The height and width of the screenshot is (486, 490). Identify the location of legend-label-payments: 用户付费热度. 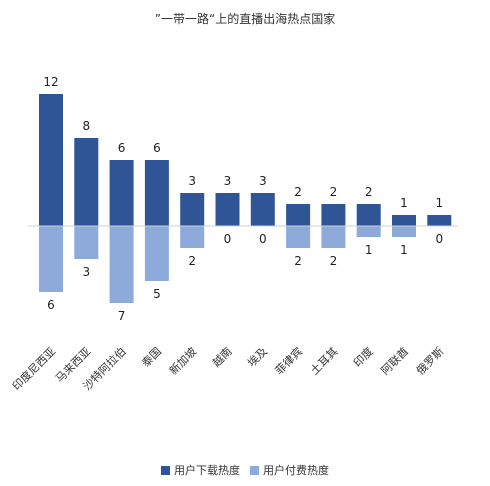
(296, 470).